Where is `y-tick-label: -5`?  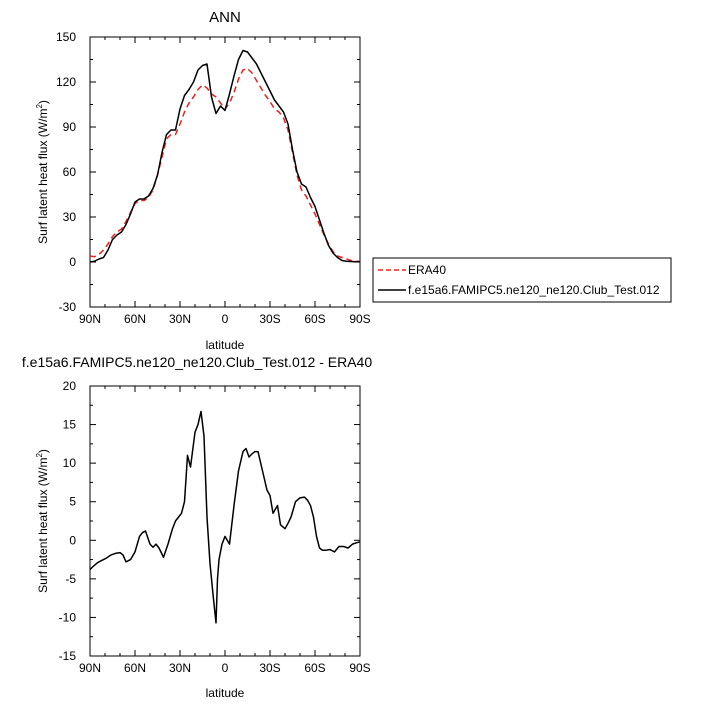
y-tick-label: -5 is located at coordinates (70, 579).